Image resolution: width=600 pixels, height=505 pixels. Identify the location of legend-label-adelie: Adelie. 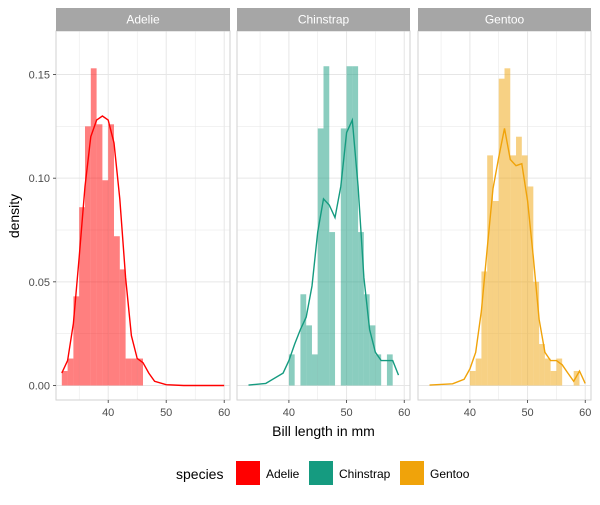
(283, 474).